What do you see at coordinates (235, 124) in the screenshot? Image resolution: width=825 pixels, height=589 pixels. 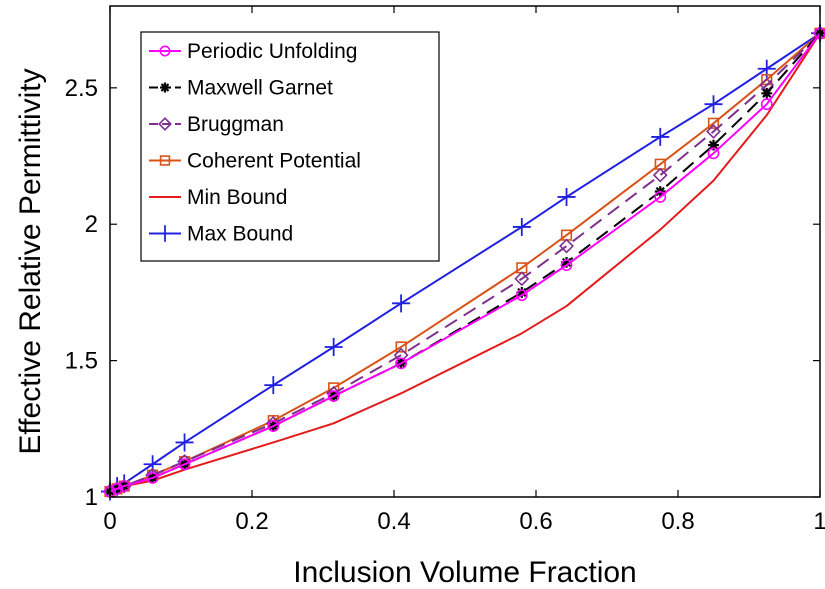 I see `legend-label: Bruggman` at bounding box center [235, 124].